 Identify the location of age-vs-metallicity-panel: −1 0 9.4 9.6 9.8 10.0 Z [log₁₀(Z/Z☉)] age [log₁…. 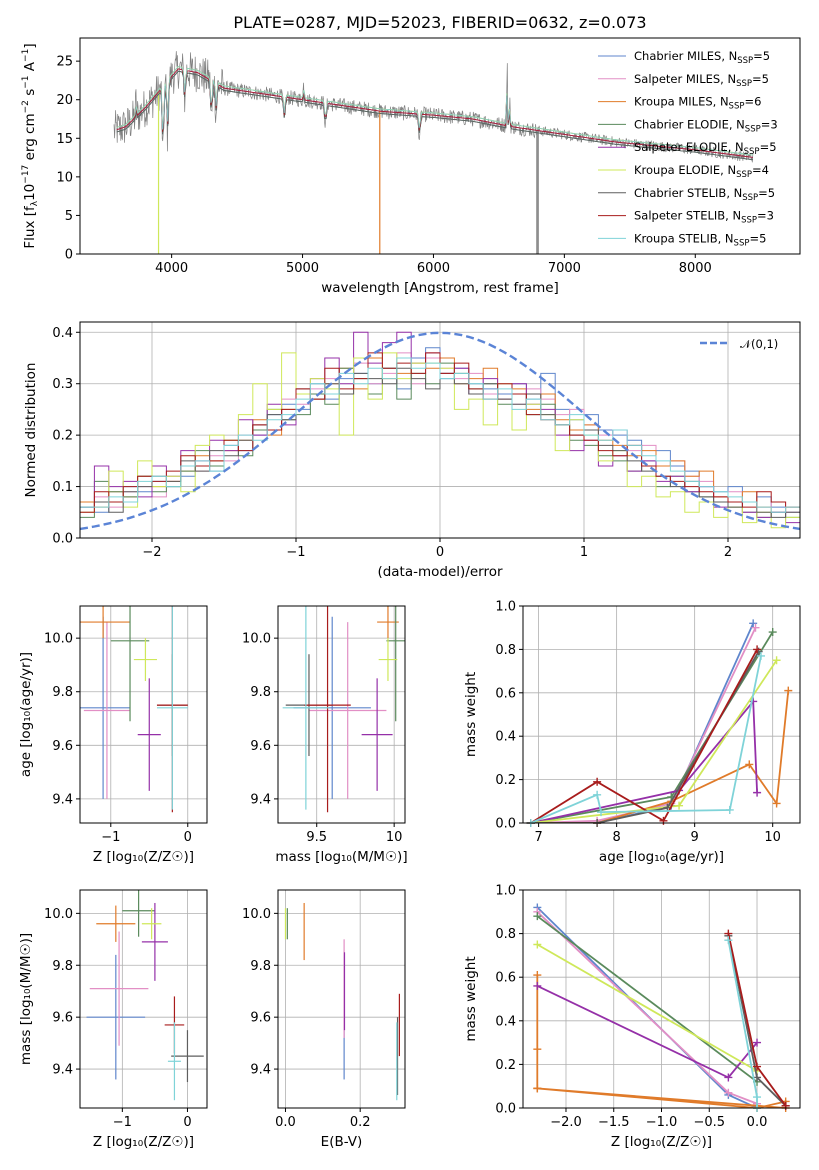
(113, 735).